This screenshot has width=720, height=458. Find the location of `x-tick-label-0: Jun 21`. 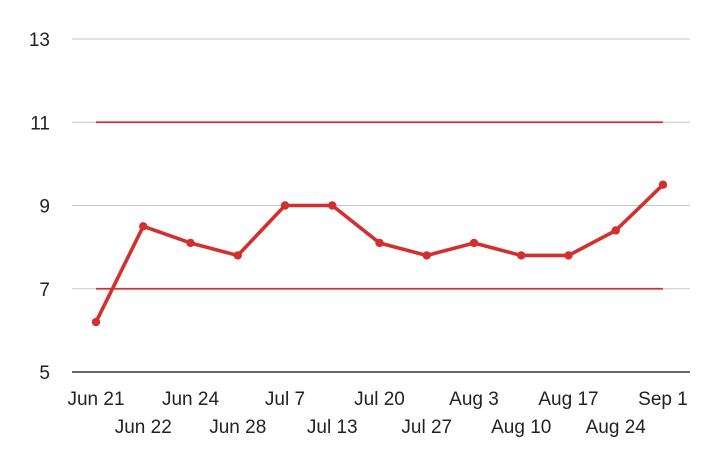

x-tick-label-0: Jun 21 is located at coordinates (95, 399).